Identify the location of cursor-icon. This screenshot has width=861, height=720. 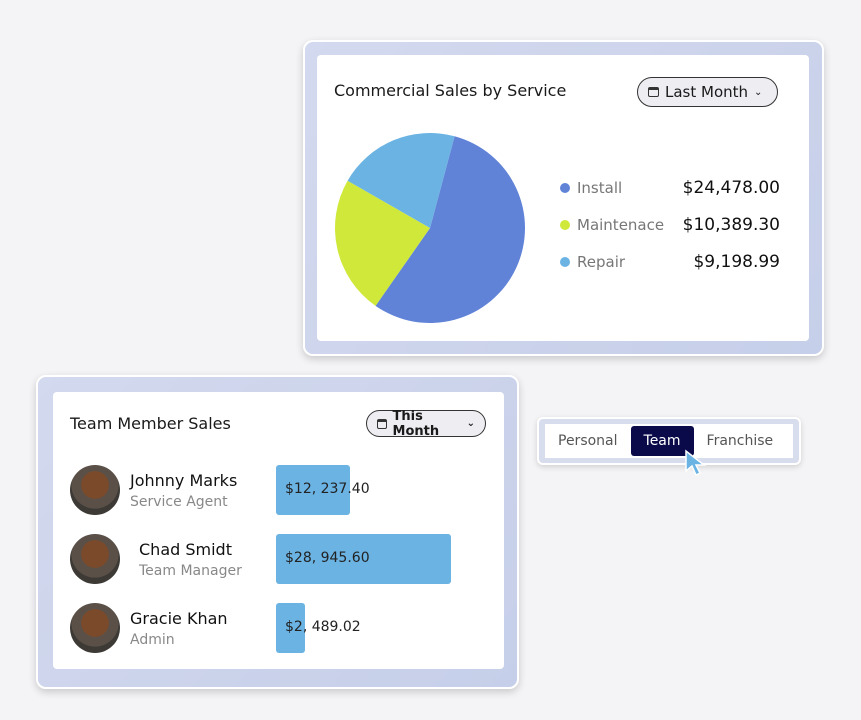
(696, 463).